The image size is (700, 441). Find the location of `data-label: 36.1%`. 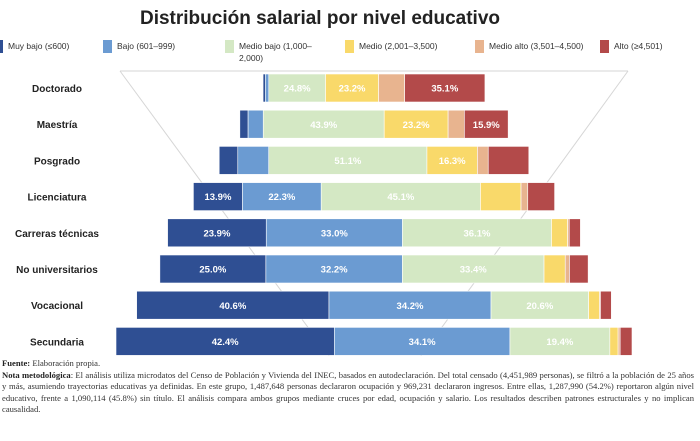

data-label: 36.1% is located at coordinates (477, 233).